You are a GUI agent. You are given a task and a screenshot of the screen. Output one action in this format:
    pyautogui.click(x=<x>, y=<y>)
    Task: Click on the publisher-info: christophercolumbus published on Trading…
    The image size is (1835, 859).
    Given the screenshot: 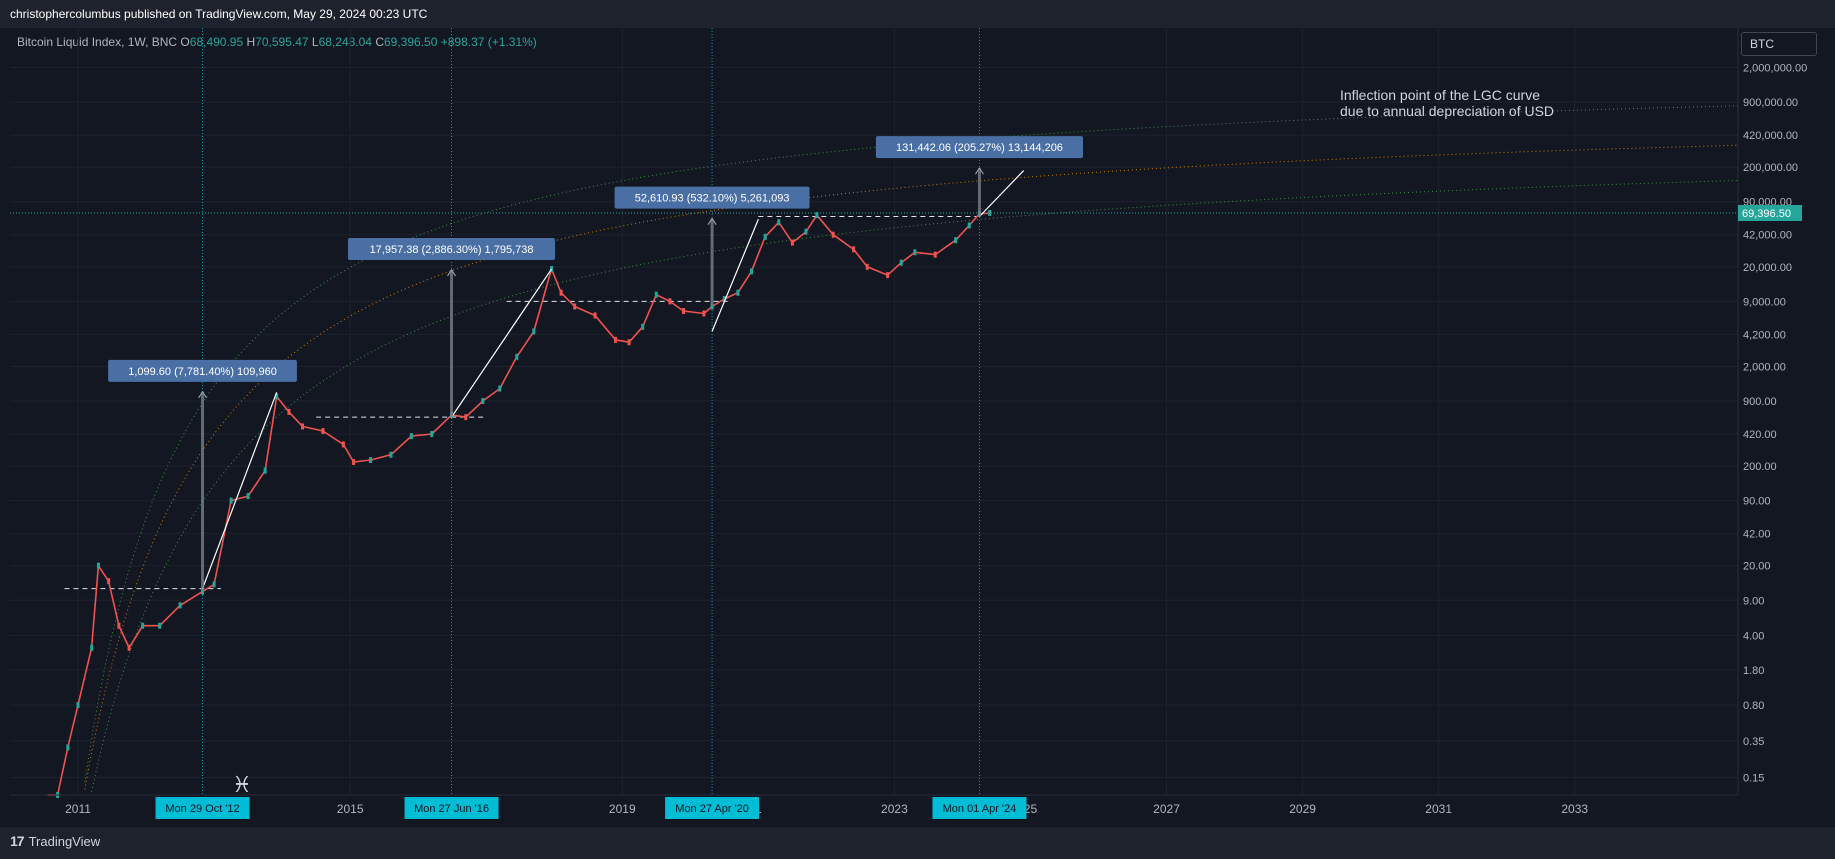 What is the action you would take?
    pyautogui.click(x=219, y=14)
    